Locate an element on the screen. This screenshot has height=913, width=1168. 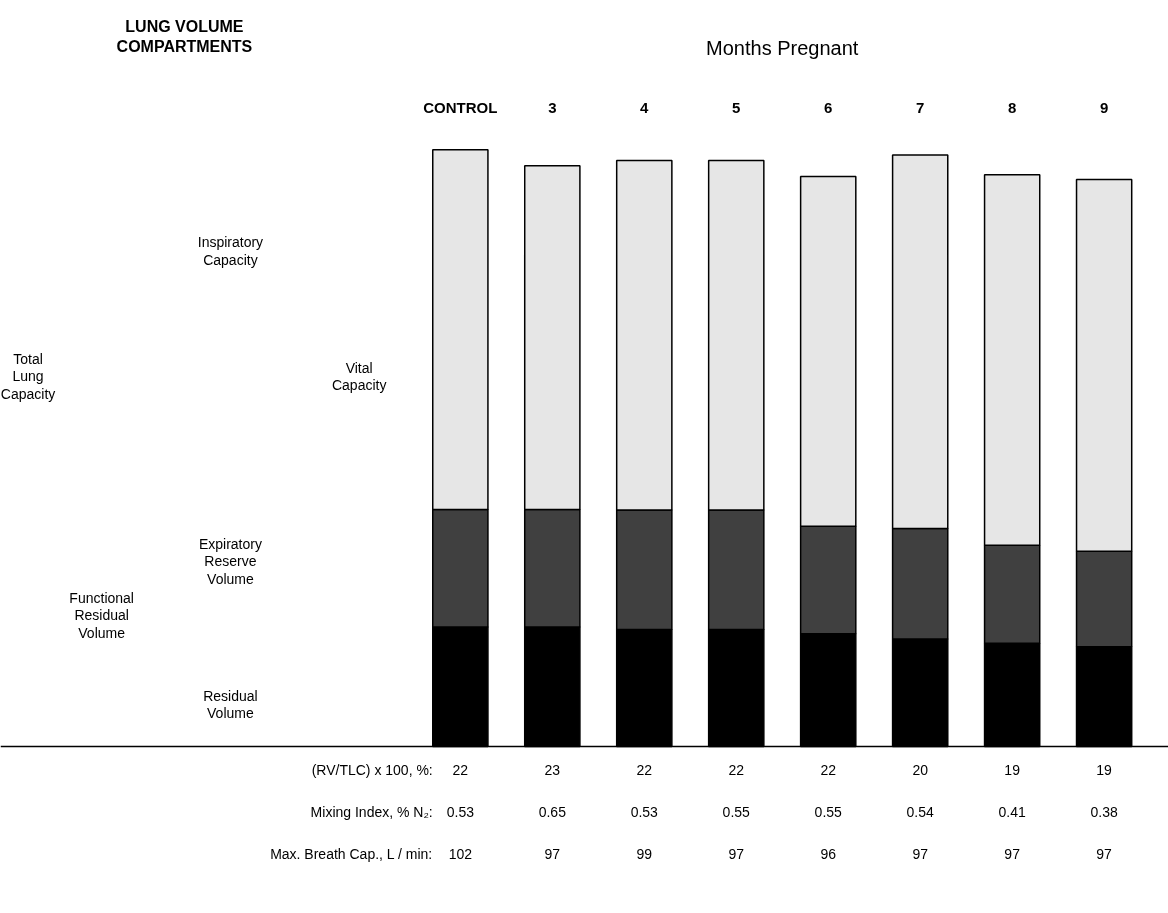
x-tick-label: 4 is located at coordinates (645, 107).